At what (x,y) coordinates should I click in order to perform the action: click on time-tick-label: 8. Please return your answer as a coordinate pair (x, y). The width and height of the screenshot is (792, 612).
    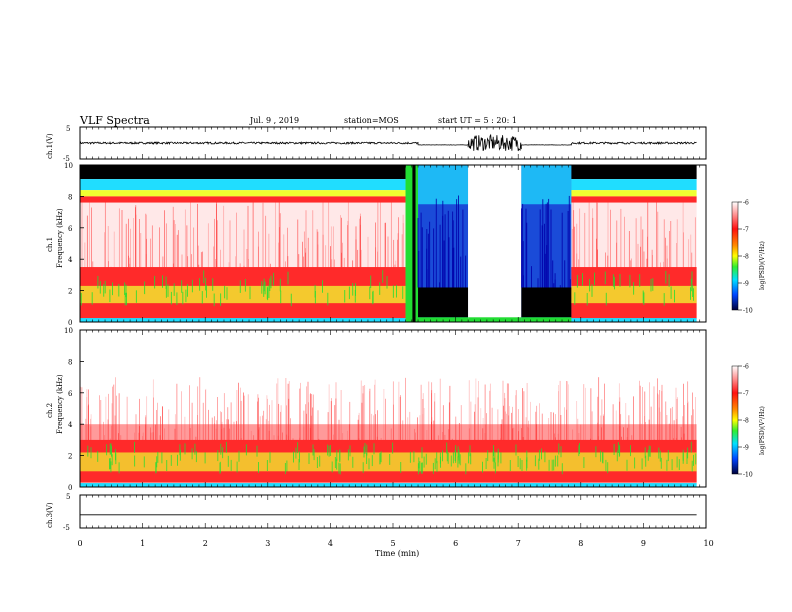
    Looking at the image, I should click on (580, 543).